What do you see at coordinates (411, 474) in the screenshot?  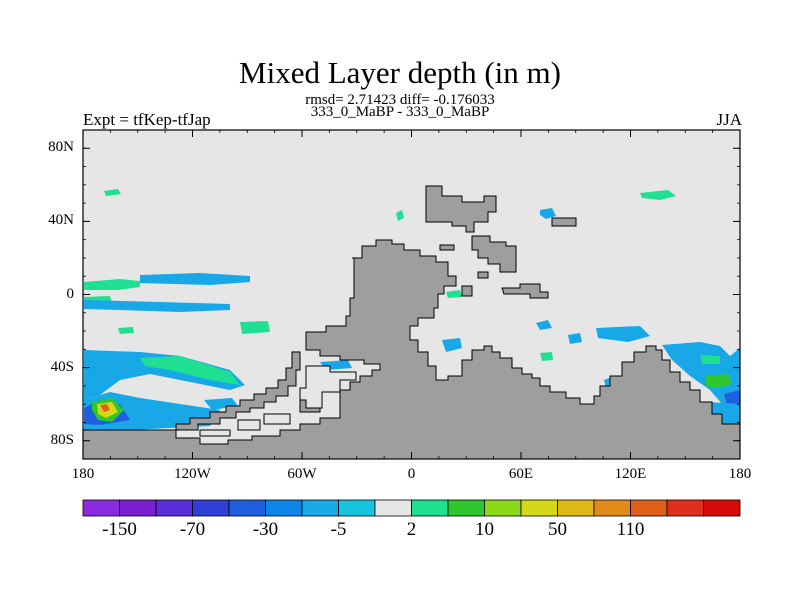 I see `x-tick-label: 0` at bounding box center [411, 474].